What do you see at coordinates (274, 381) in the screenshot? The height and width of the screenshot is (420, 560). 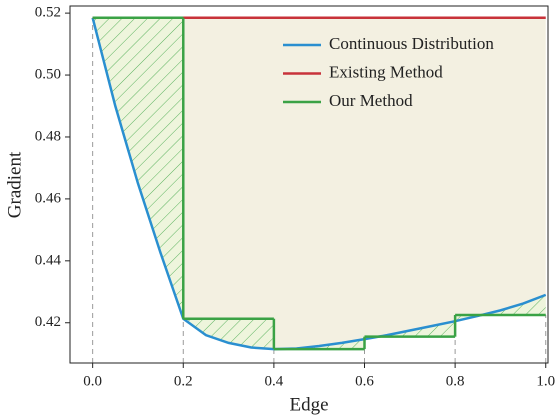 I see `x-tick-label: 0.4` at bounding box center [274, 381].